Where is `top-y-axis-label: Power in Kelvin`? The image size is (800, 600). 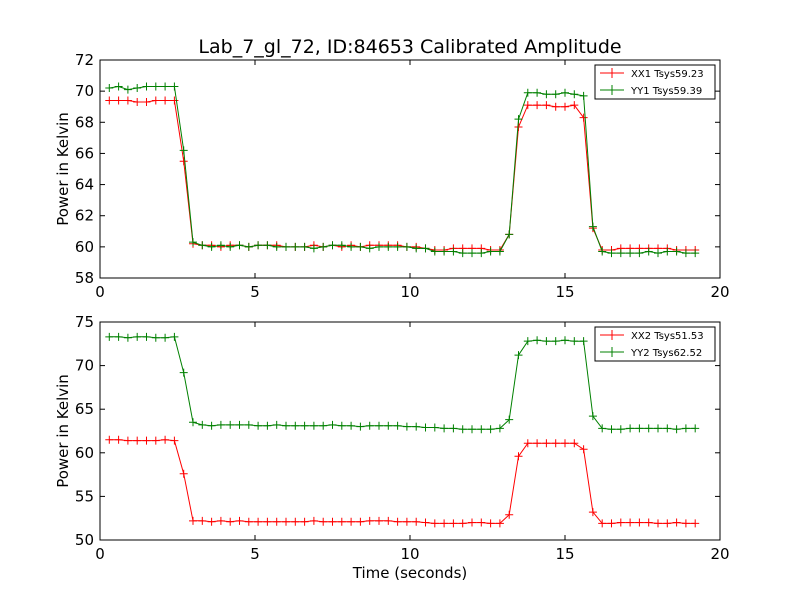 top-y-axis-label: Power in Kelvin is located at coordinates (63, 169).